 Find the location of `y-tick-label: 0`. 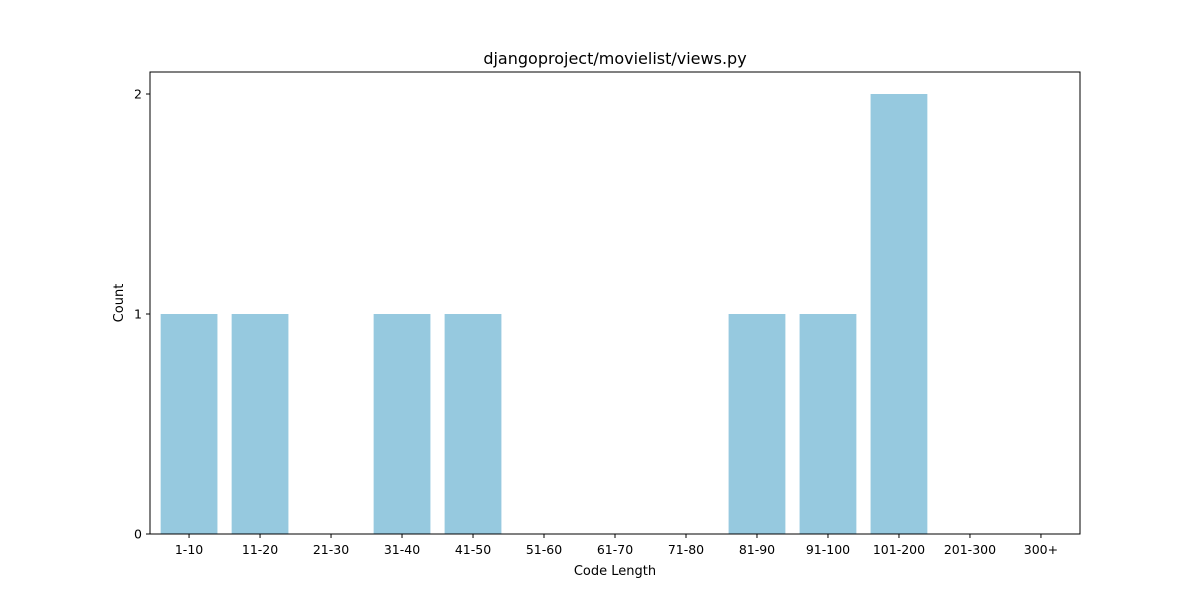

y-tick-label: 0 is located at coordinates (138, 534).